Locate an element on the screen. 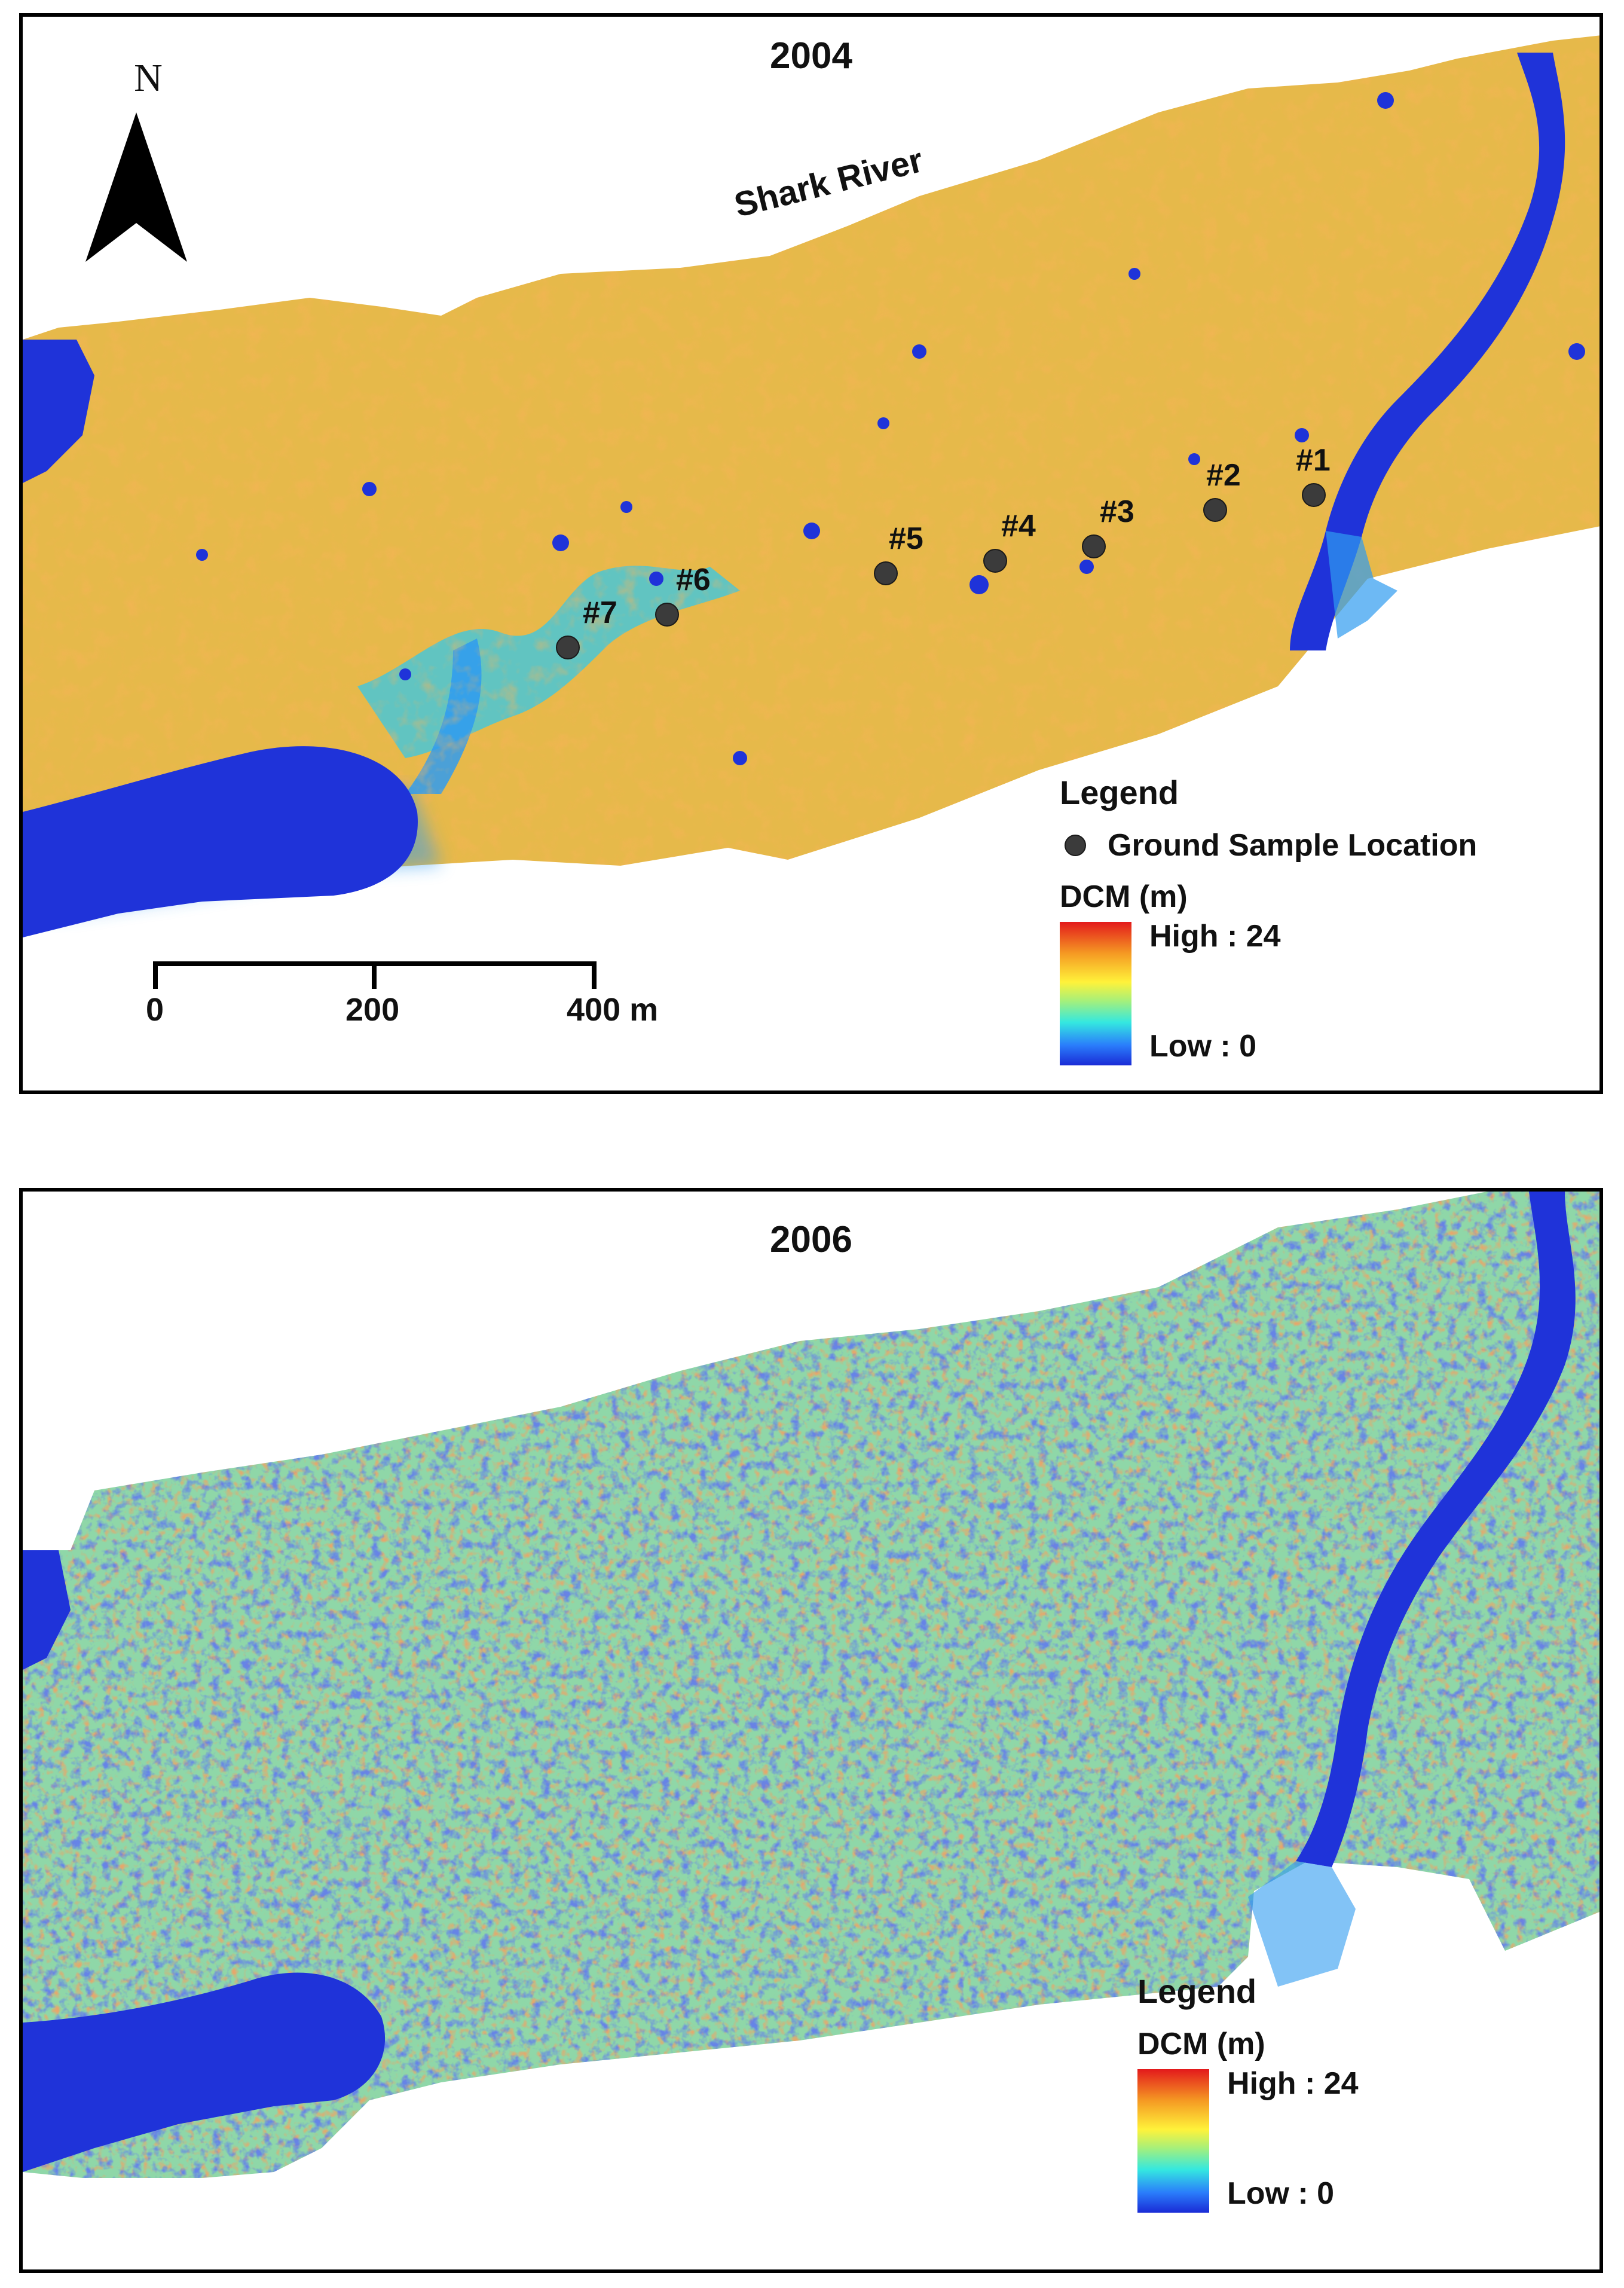 This screenshot has width=1624, height=2288. legend-sample-label: Ground Sample Location is located at coordinates (1293, 845).